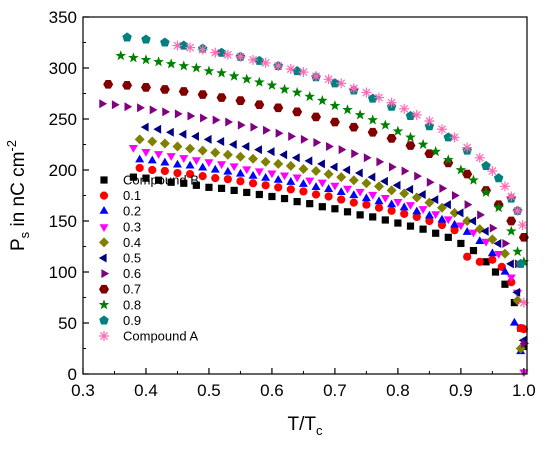 The image size is (550, 449). Describe the element at coordinates (67, 323) in the screenshot. I see `y-tick-label: 50` at that location.